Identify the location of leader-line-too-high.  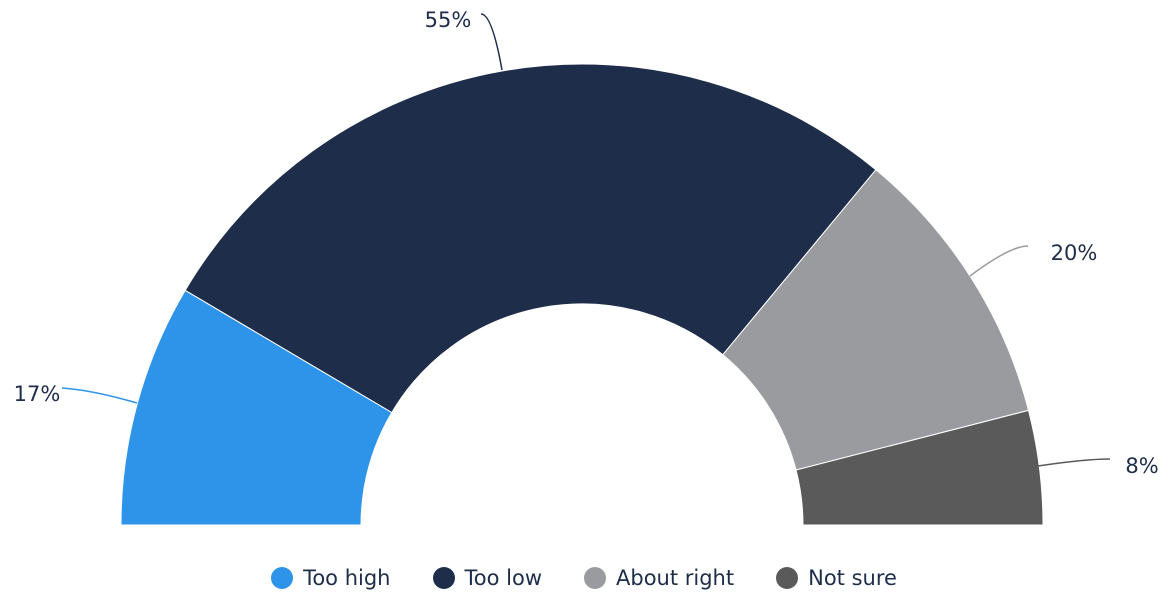
(99, 395).